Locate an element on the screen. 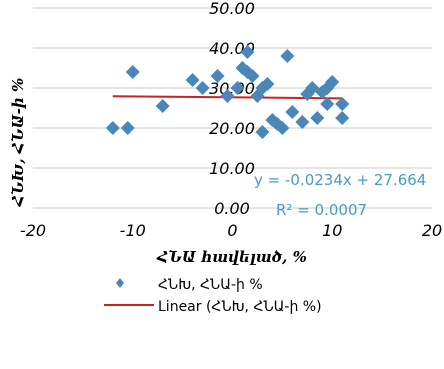 This screenshot has width=444, height=369. x-tick-labels: -20 -10 0 10 20 is located at coordinates (231, 230).